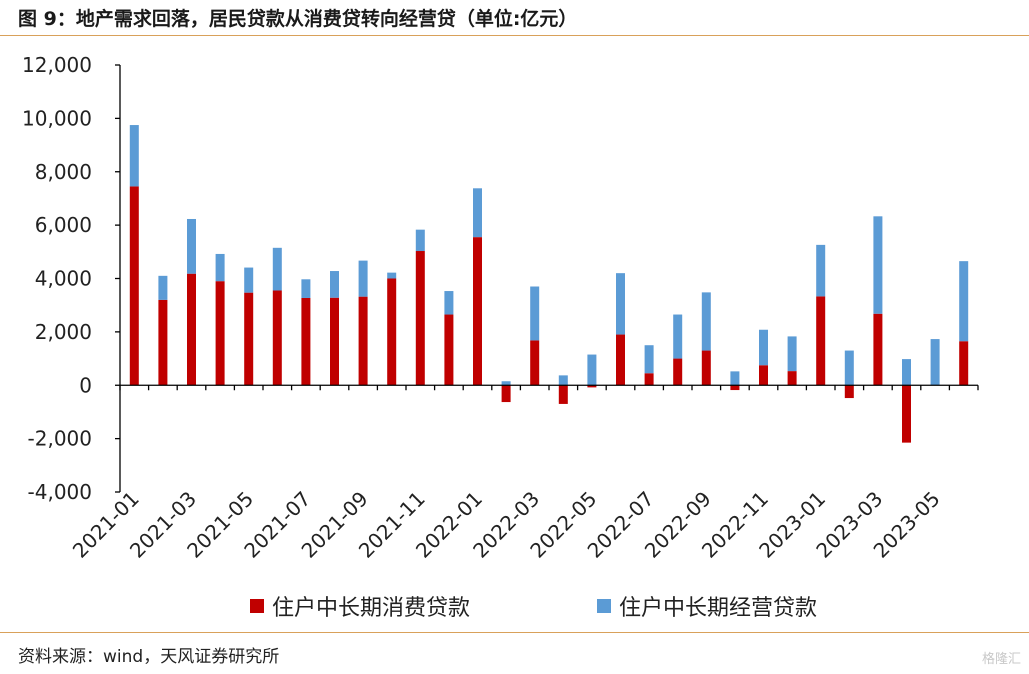 Image resolution: width=1029 pixels, height=674 pixels. What do you see at coordinates (257, 606) in the screenshot?
I see `legend-consumer-swatch` at bounding box center [257, 606].